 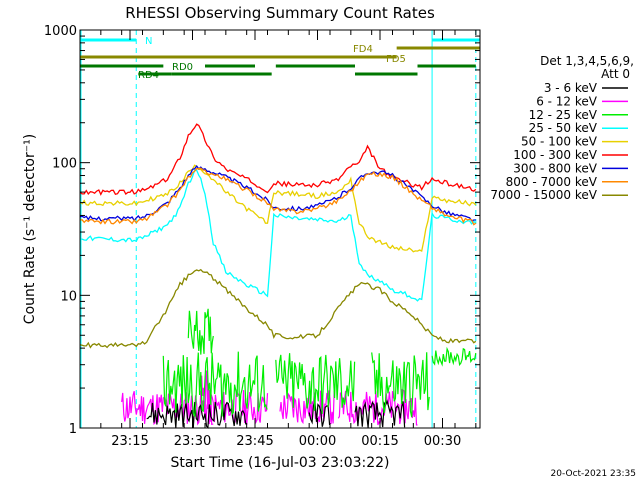 What do you see at coordinates (559, 142) in the screenshot?
I see `legend-entry-label: 50 - 100 keV` at bounding box center [559, 142].